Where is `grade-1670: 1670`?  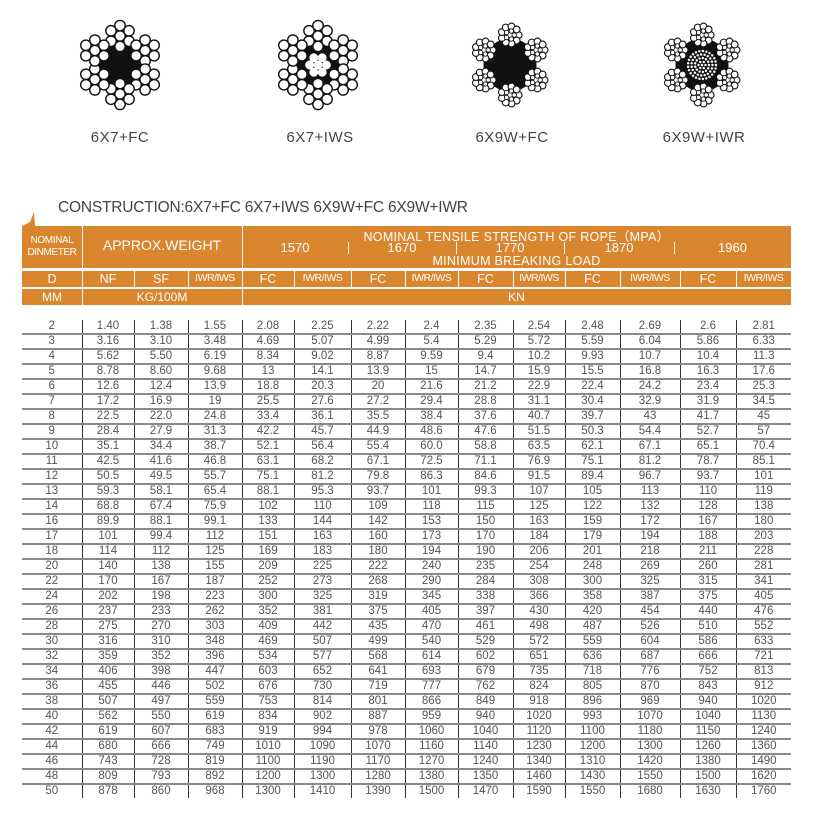 grade-1670: 1670 is located at coordinates (402, 247).